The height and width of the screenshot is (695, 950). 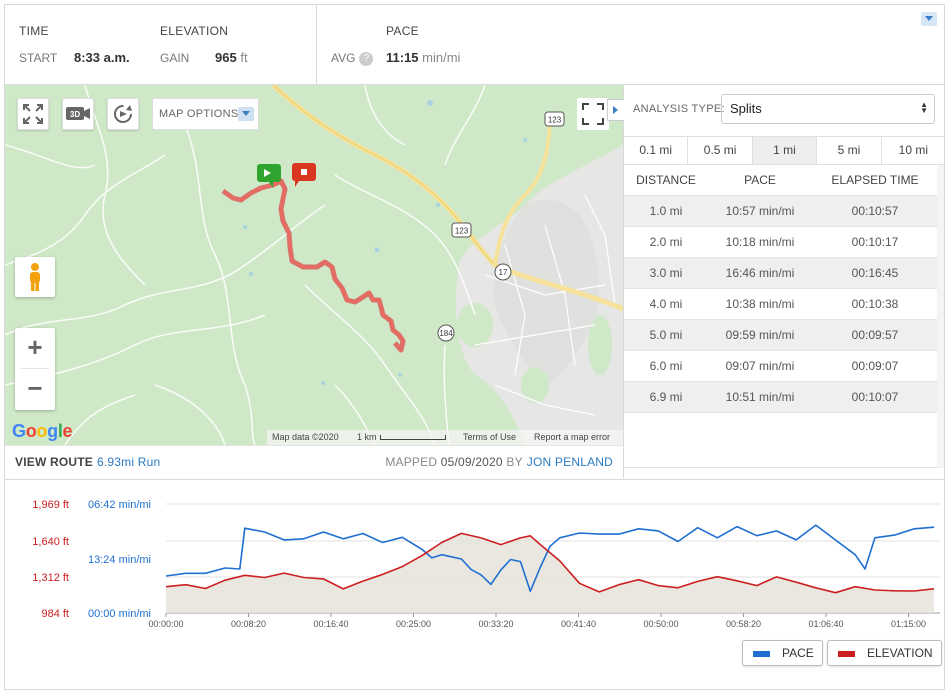 What do you see at coordinates (50, 505) in the screenshot?
I see `elevation-tick-label: 1,969 ft` at bounding box center [50, 505].